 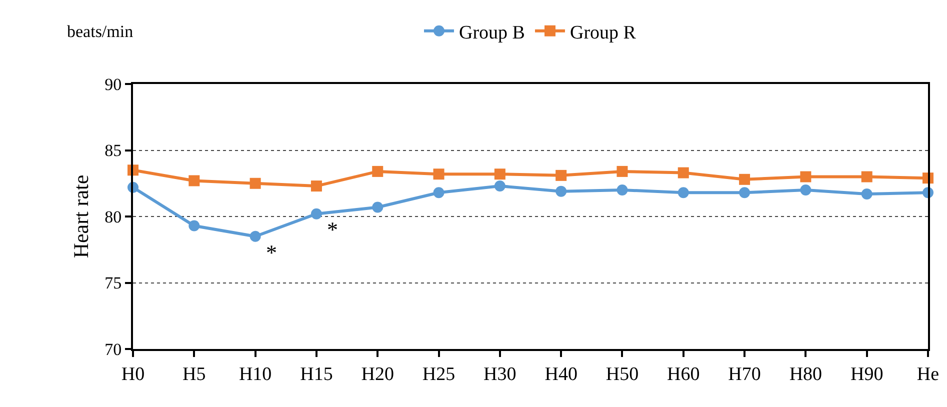 What do you see at coordinates (377, 374) in the screenshot?
I see `x-tick-label: H20` at bounding box center [377, 374].